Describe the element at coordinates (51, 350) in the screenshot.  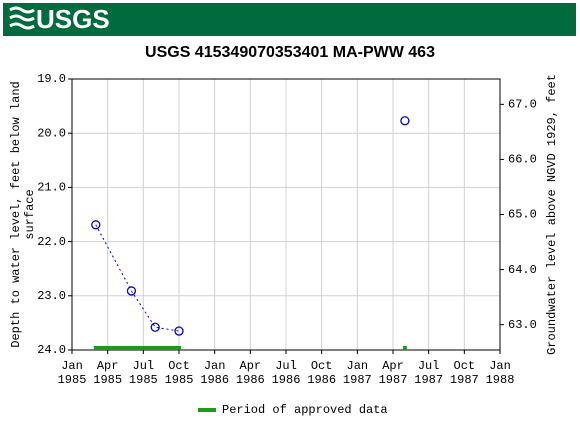
I see `y-tick-label: 24.0` at that location.